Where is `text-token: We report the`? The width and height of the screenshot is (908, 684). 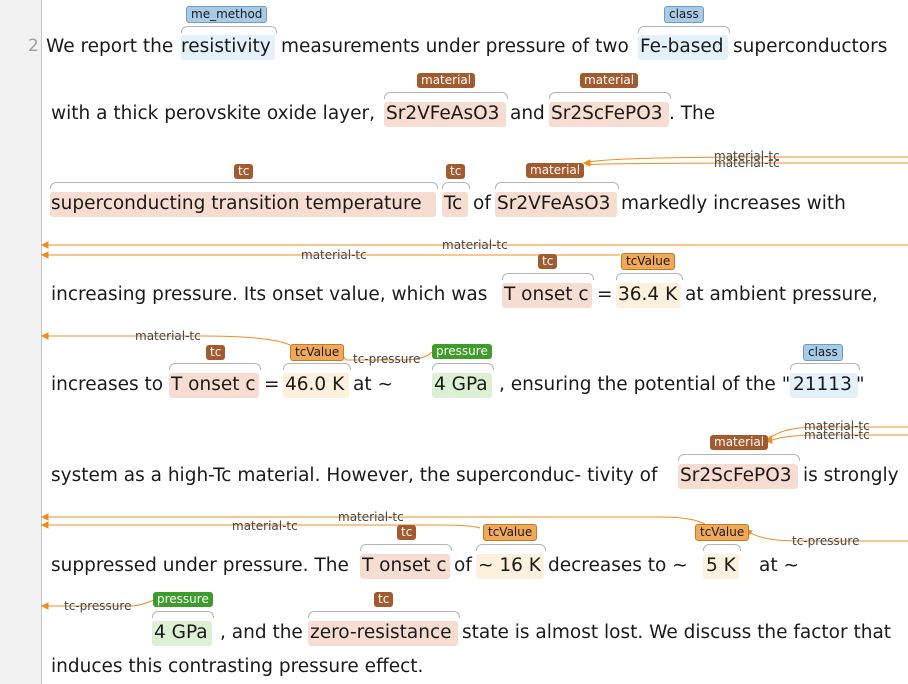
text-token: We report the is located at coordinates (110, 46).